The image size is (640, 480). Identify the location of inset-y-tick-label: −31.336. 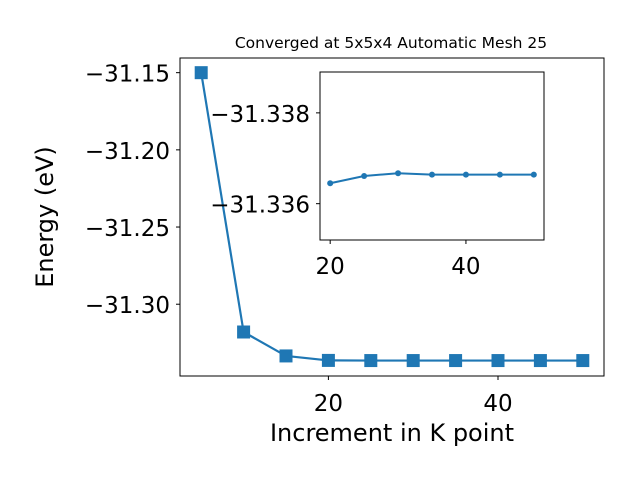
(260, 206).